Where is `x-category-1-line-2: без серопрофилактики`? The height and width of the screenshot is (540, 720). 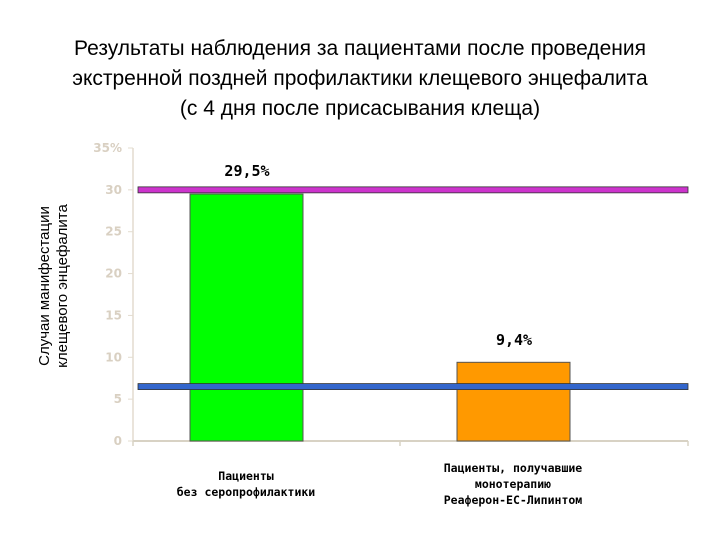
x-category-1-line-2: без серопрофилактики is located at coordinates (246, 492).